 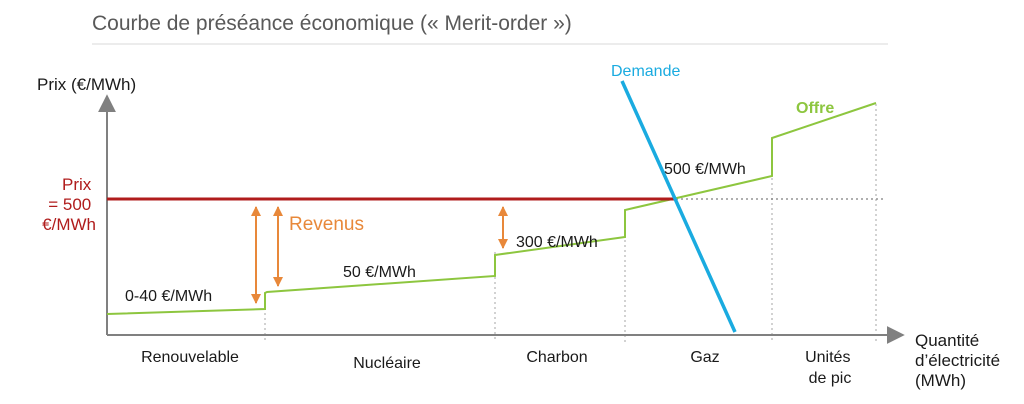 I want to click on category-gas: Gaz, so click(x=704, y=357).